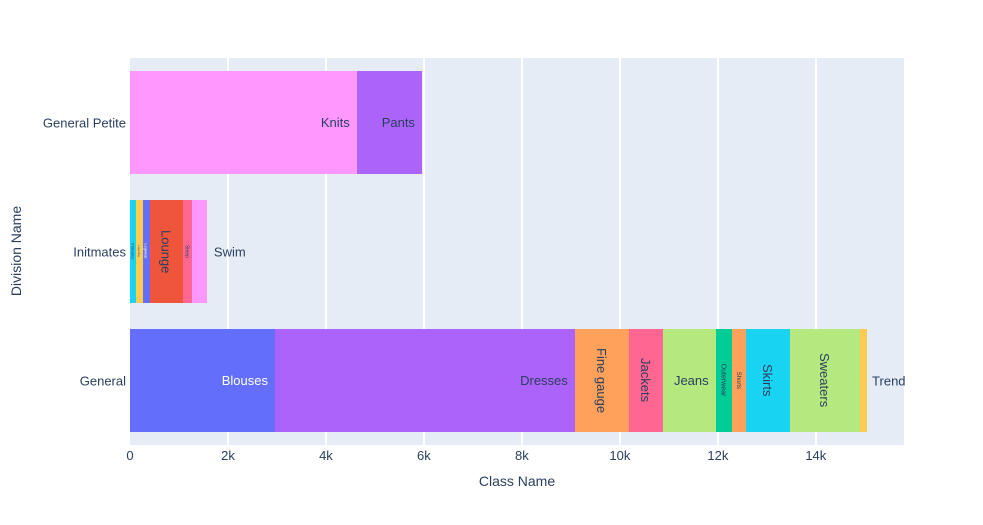  I want to click on y-tick-general: General, so click(102, 380).